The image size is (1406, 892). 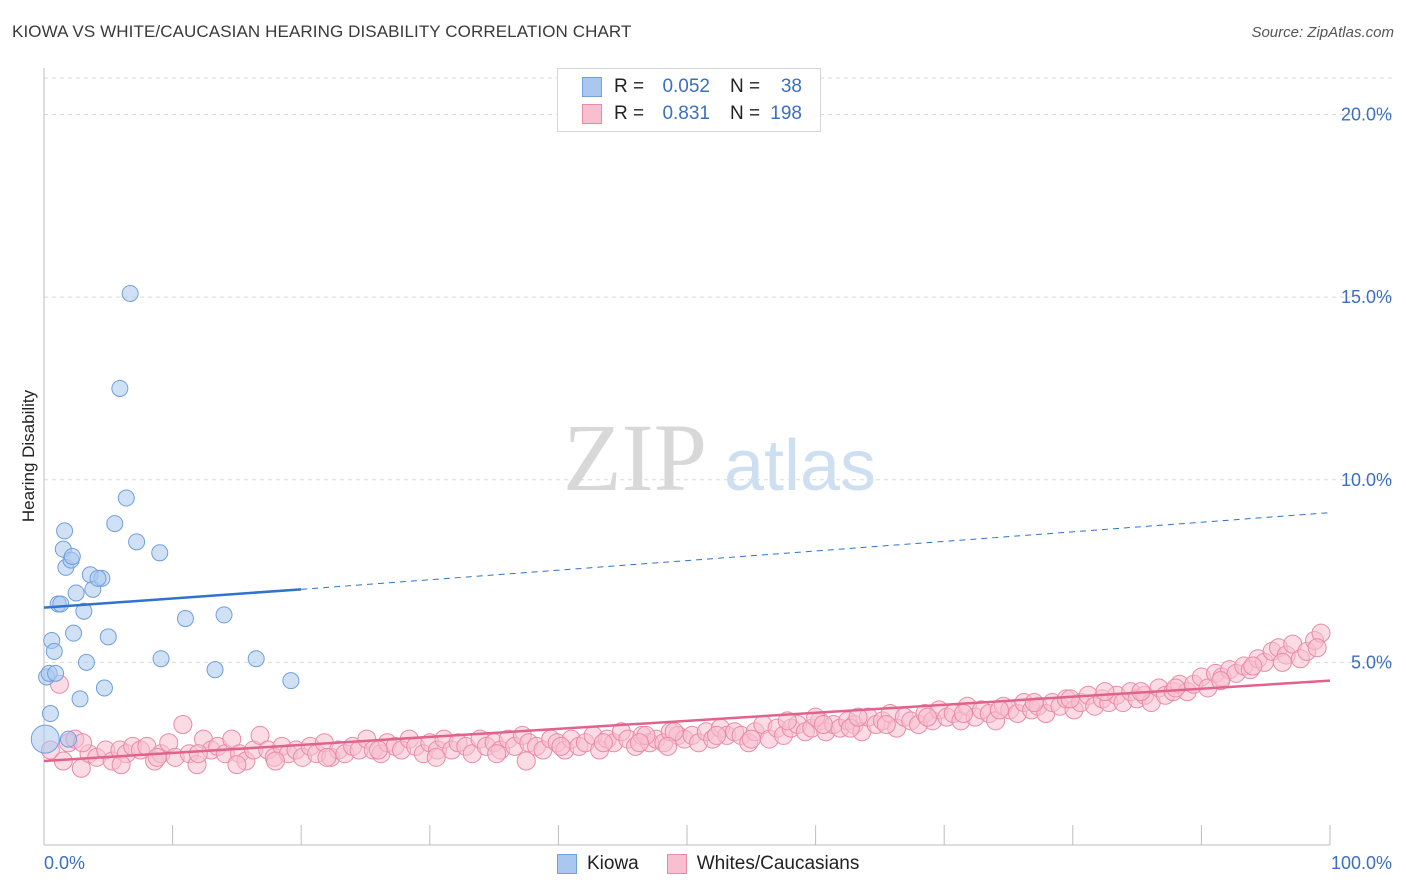 What do you see at coordinates (689, 100) in the screenshot?
I see `stats-legend: R = 0.052 N = 38 R = 0.831 N = 198` at bounding box center [689, 100].